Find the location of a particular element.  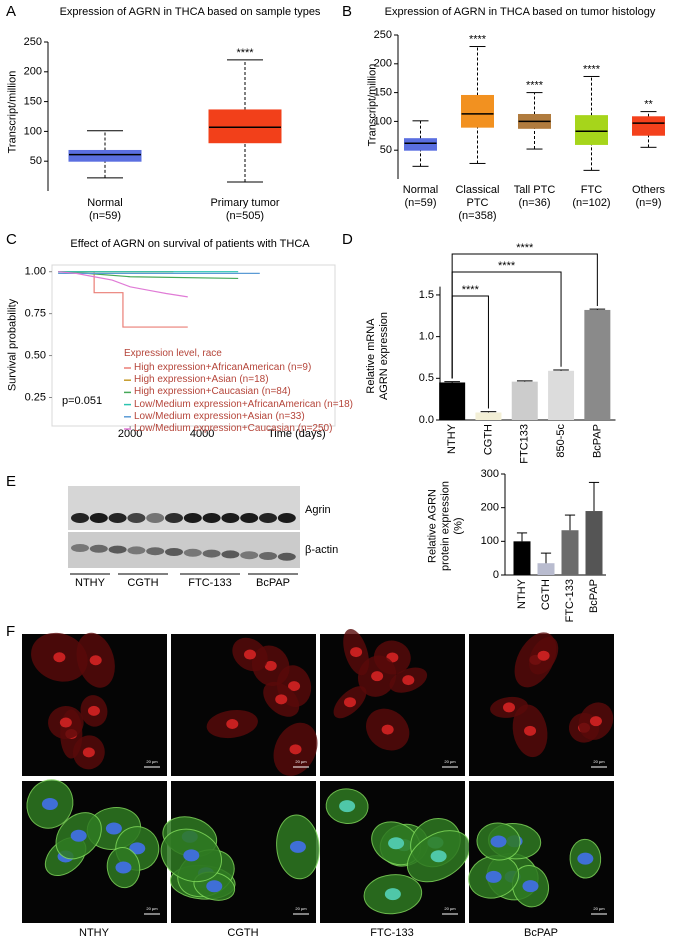

plot-frame is located at coordinates (193, 345).